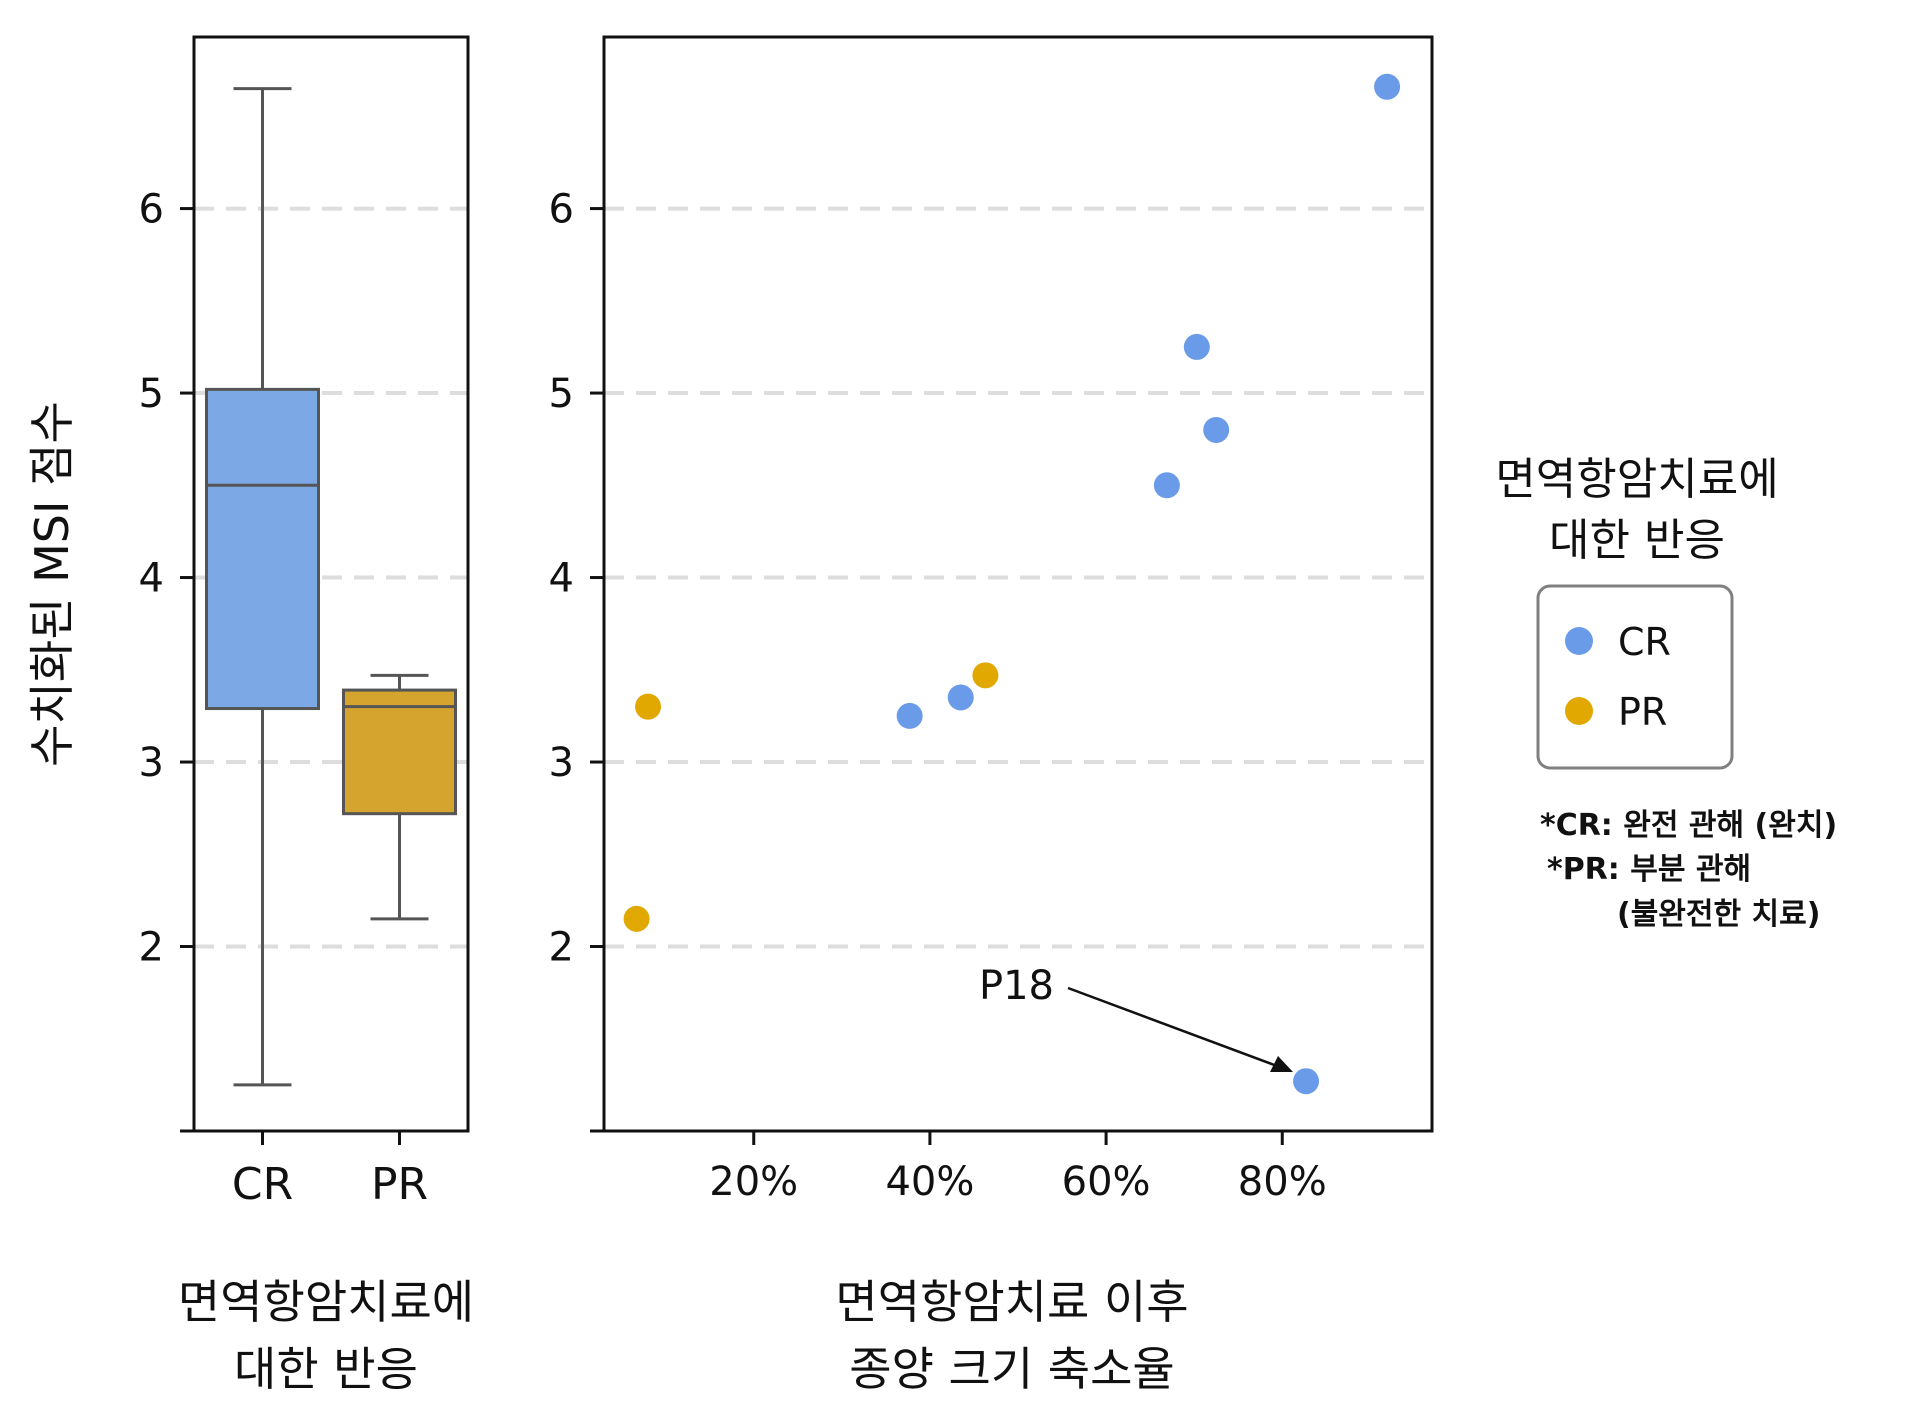  What do you see at coordinates (1618, 677) in the screenshot?
I see `legend-items: CR PR` at bounding box center [1618, 677].